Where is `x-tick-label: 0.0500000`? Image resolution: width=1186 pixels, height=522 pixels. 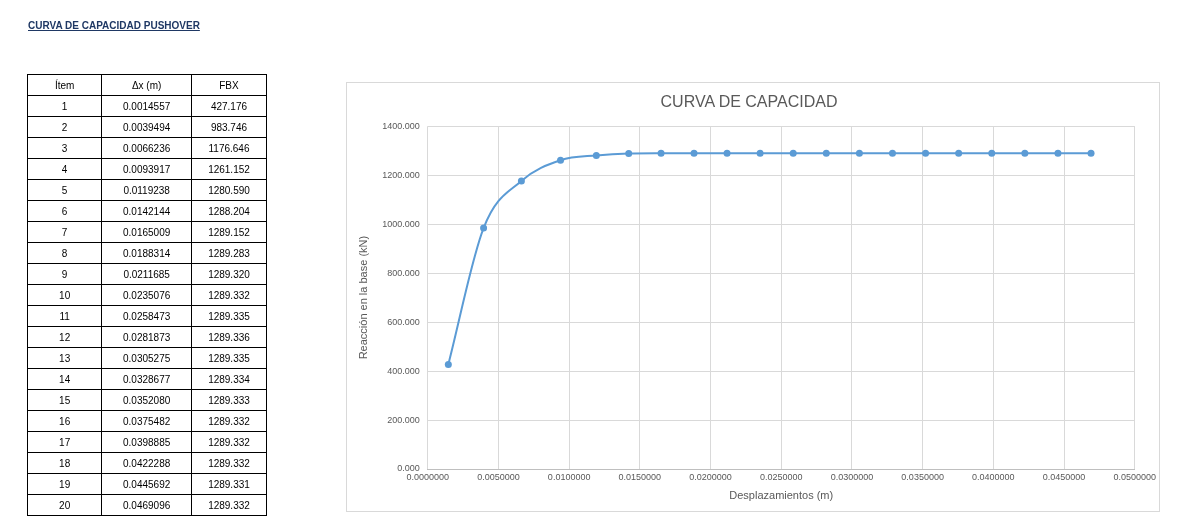 x-tick-label: 0.0500000 is located at coordinates (1134, 476).